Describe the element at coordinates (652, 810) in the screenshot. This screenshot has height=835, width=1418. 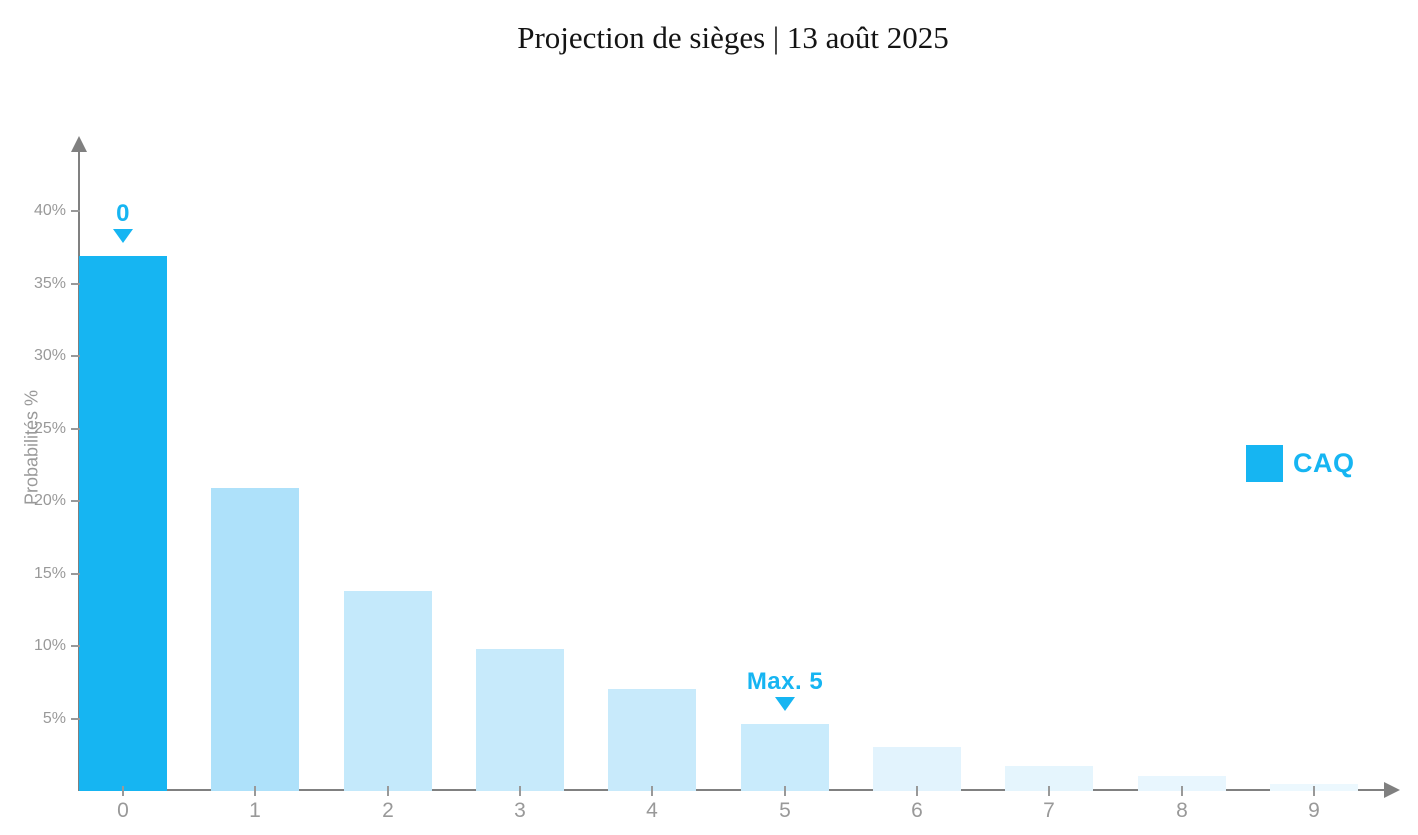
I see `x-tick-label-4: 4` at that location.